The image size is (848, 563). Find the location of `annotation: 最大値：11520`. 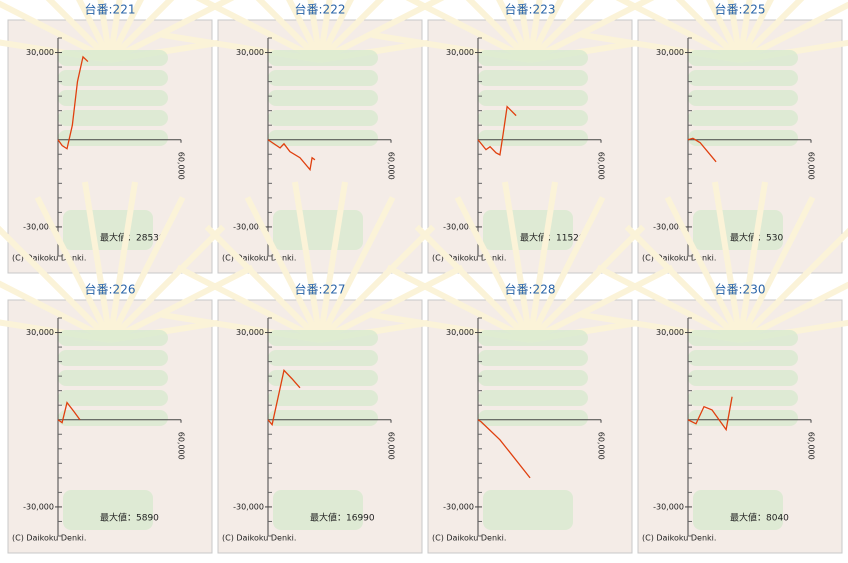

annotation: 最大値：11520 is located at coordinates (552, 238).